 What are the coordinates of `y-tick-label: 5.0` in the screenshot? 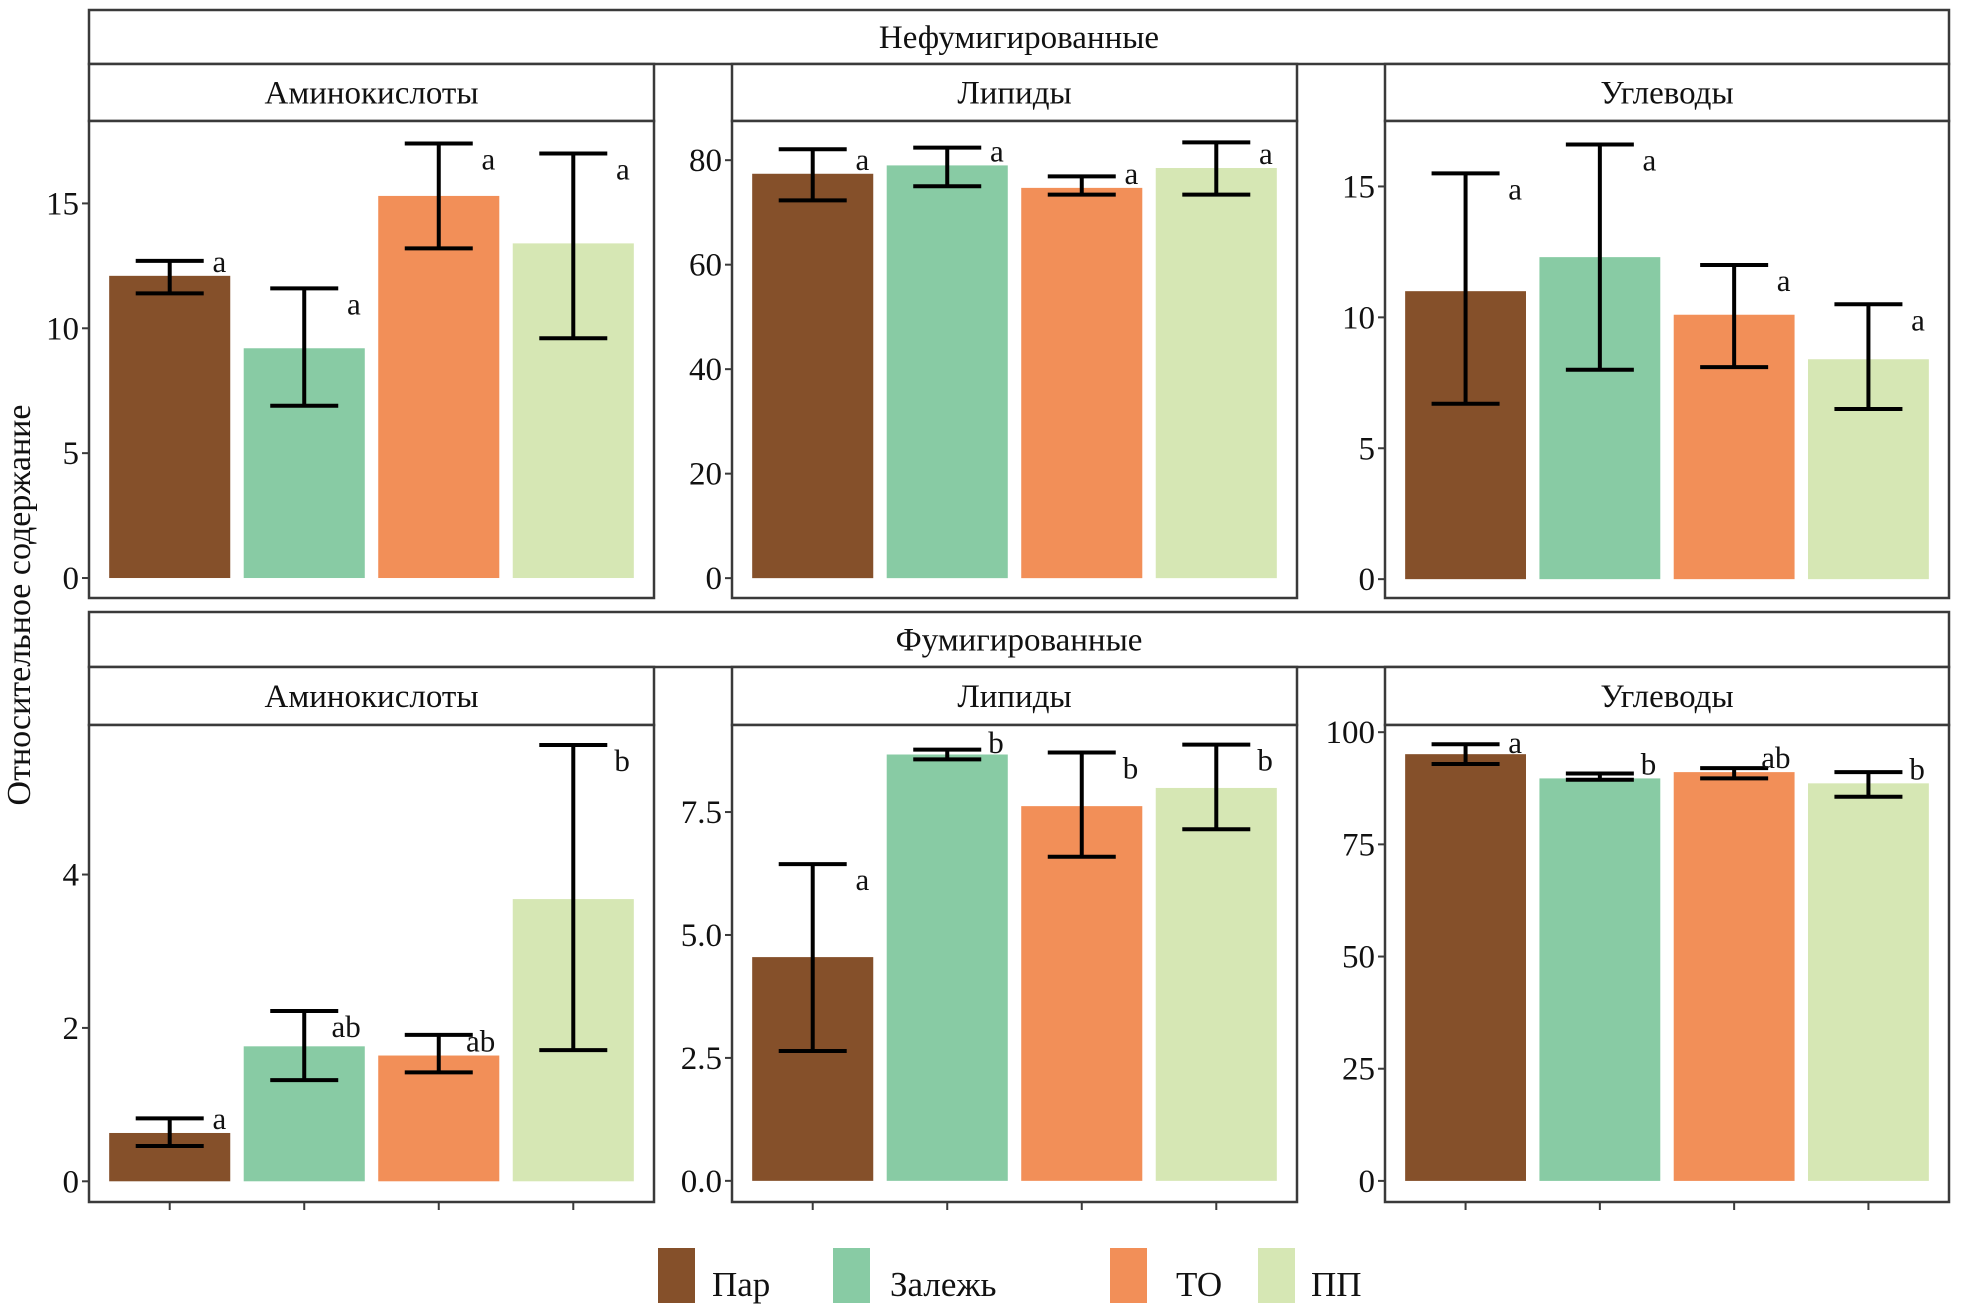 It's located at (701, 936).